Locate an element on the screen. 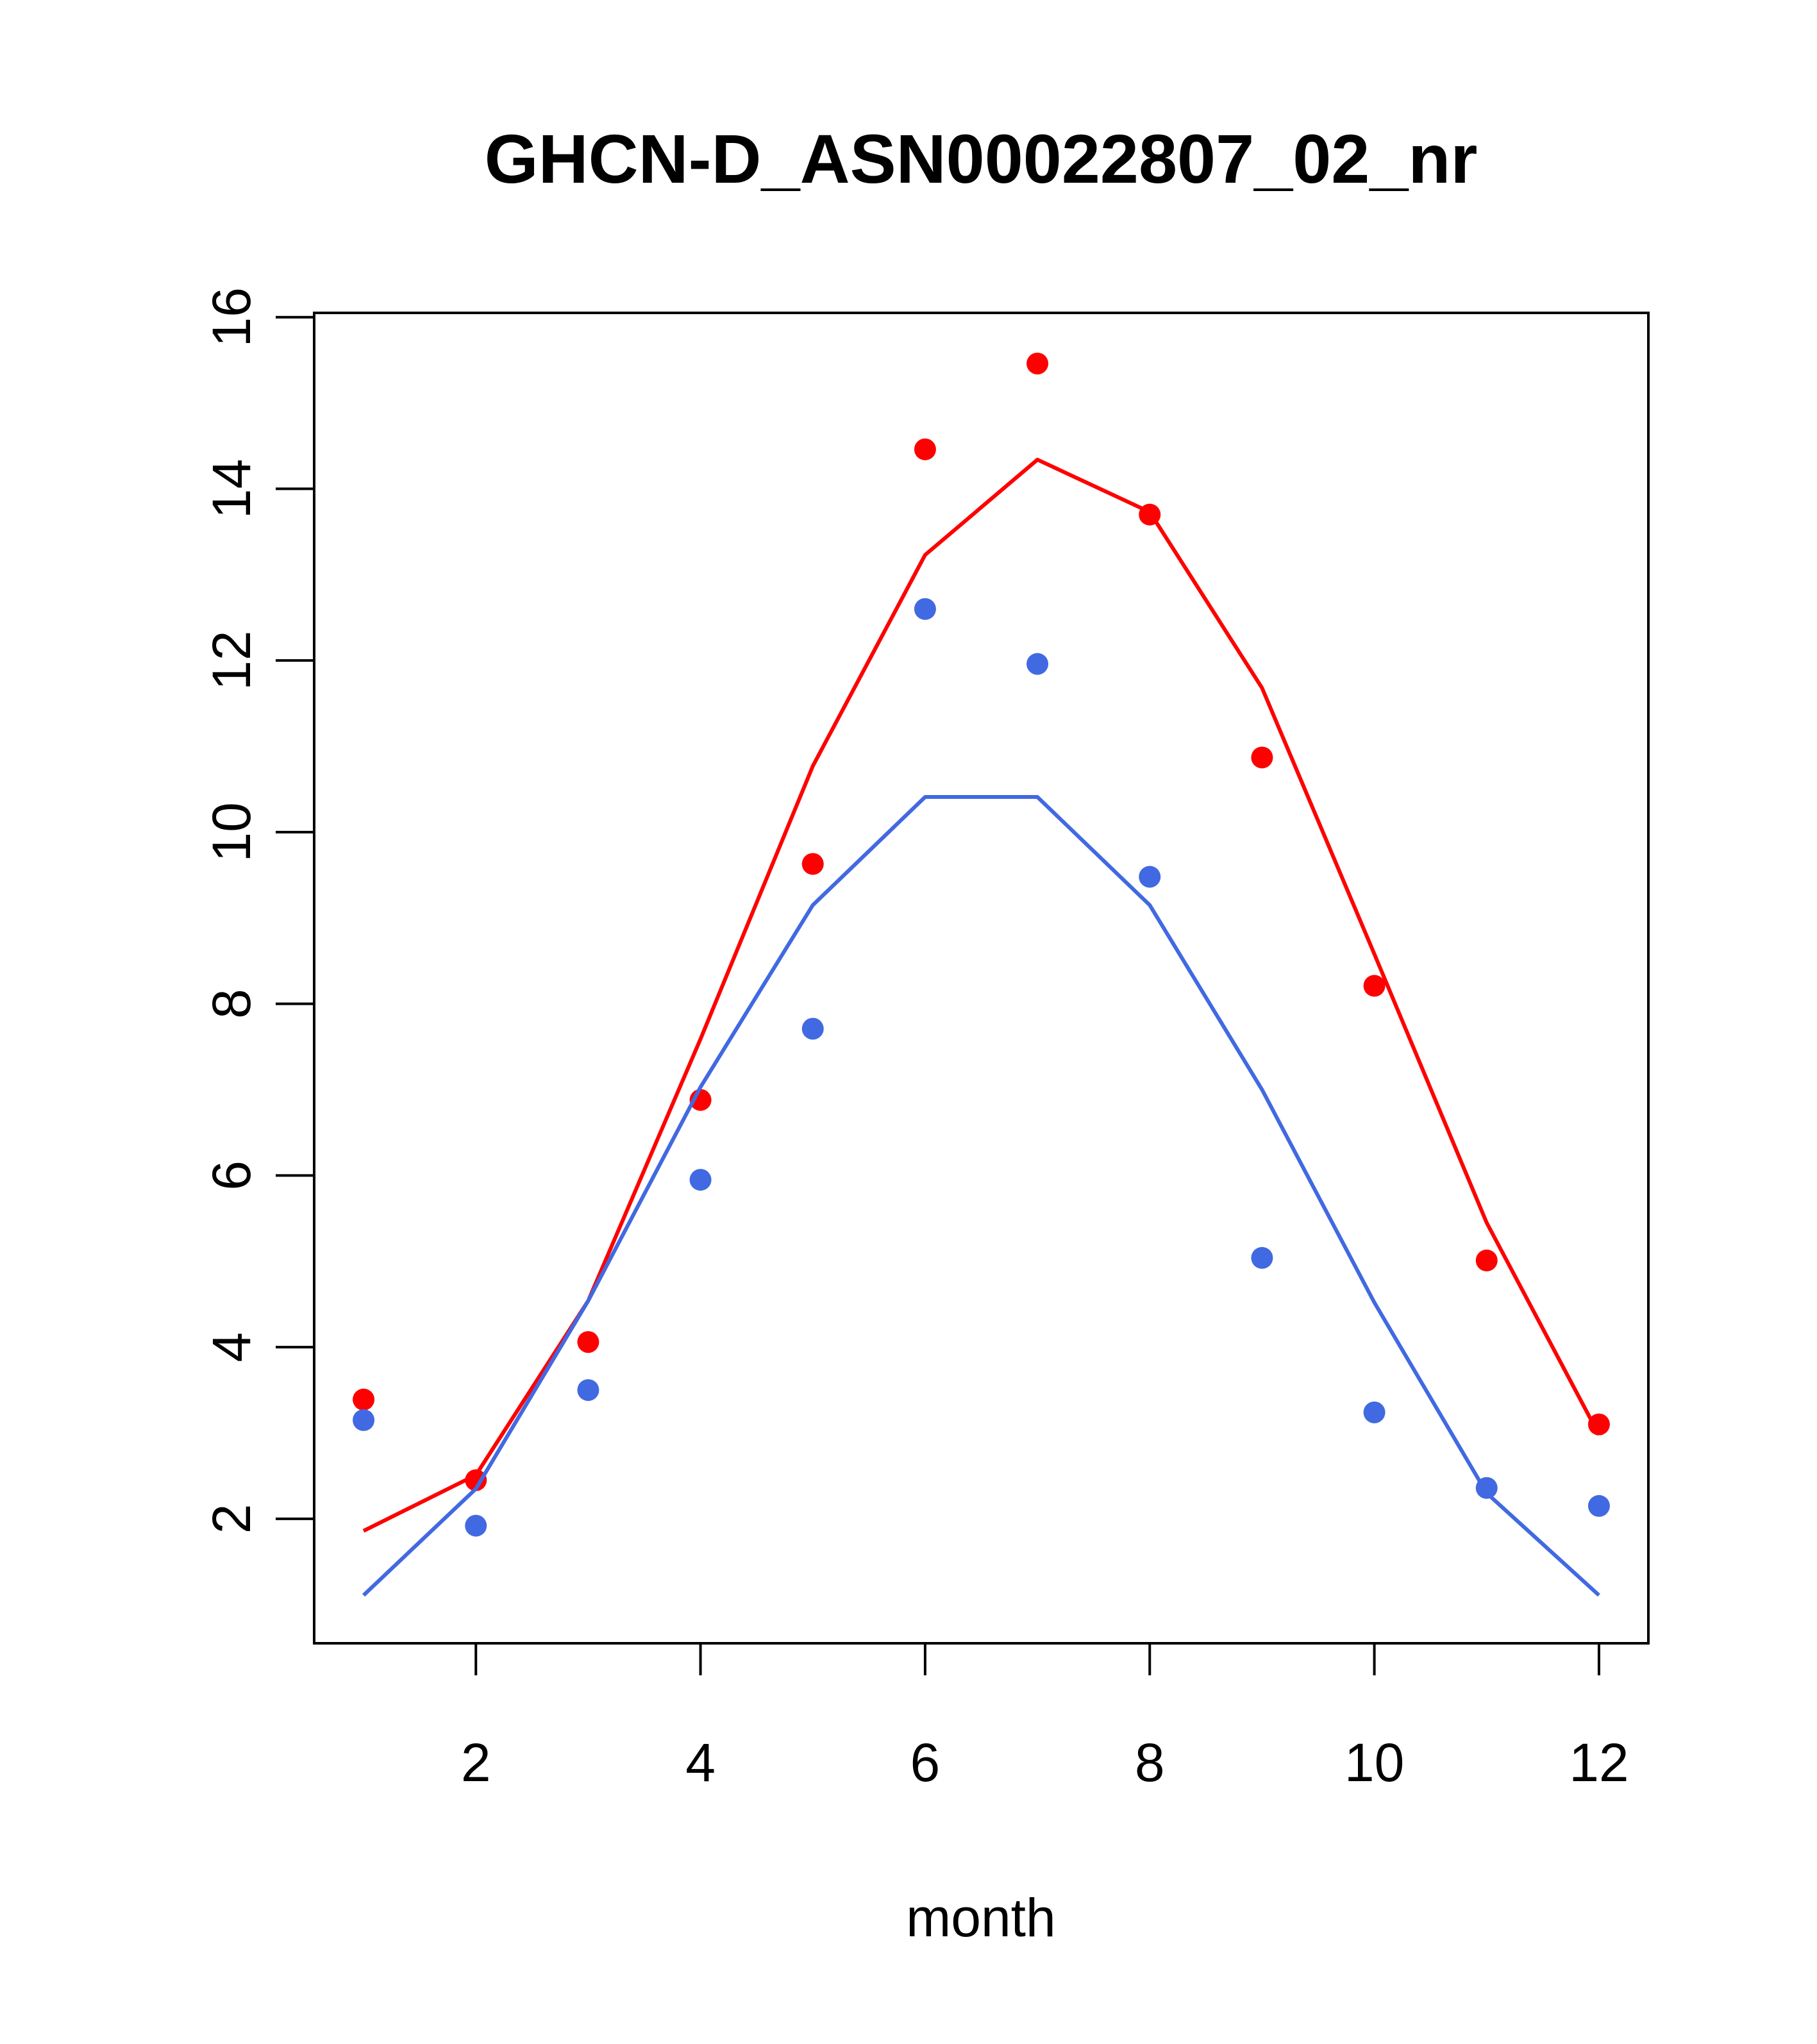 The height and width of the screenshot is (2044, 1817). y-tick-label: 8 is located at coordinates (231, 1004).